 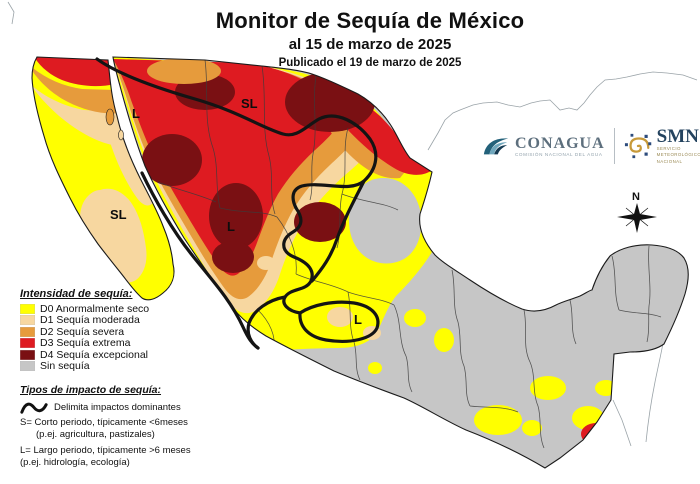 What do you see at coordinates (184, 71) in the screenshot?
I see `sonora-d2-patch` at bounding box center [184, 71].